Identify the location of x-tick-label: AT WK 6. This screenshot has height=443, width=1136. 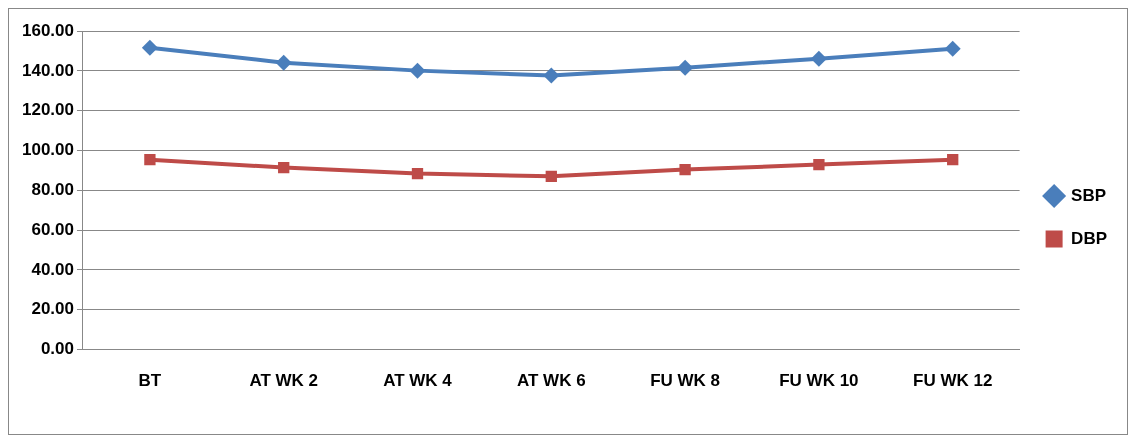
(551, 381).